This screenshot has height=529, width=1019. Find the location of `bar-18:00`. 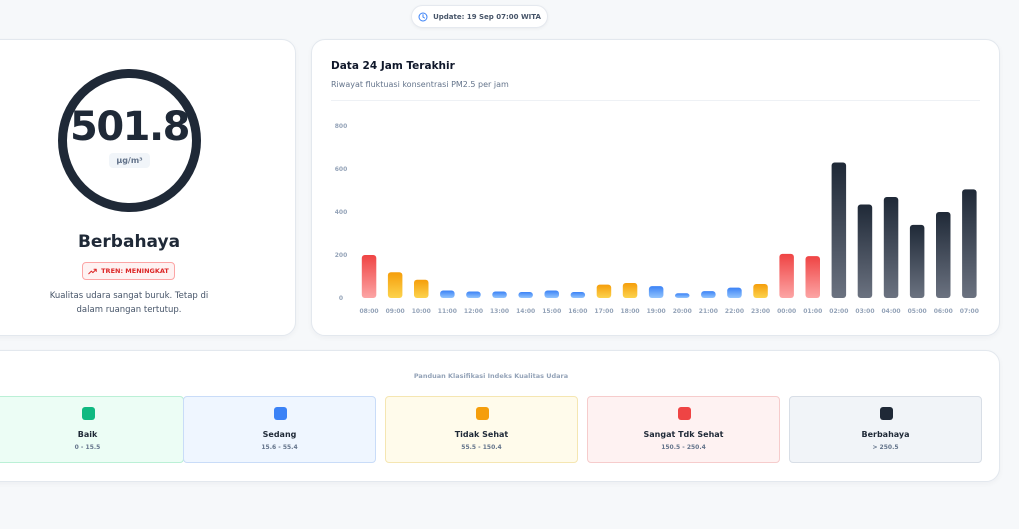

bar-18:00 is located at coordinates (630, 290).